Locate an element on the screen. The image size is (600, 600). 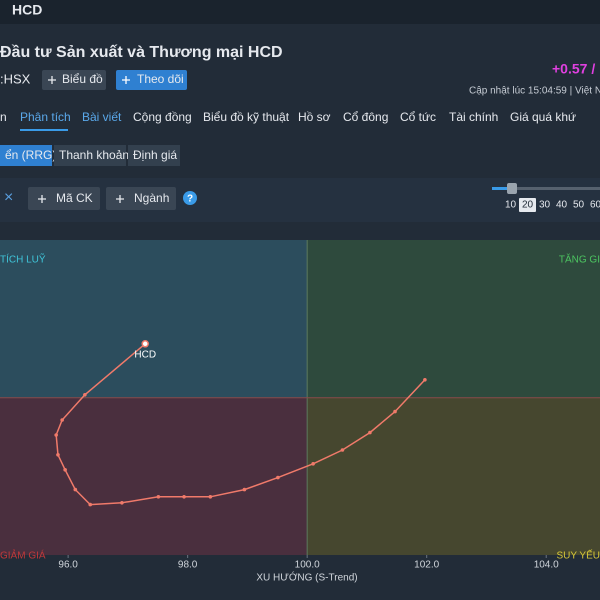
subtab-label: ển (RRG) is located at coordinates (30, 155).